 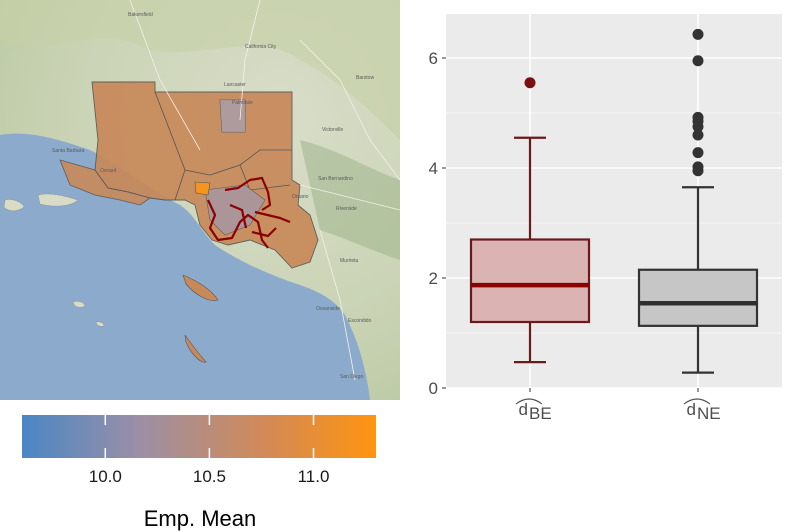 I want to click on place-label: San Bernardino, so click(x=335, y=179).